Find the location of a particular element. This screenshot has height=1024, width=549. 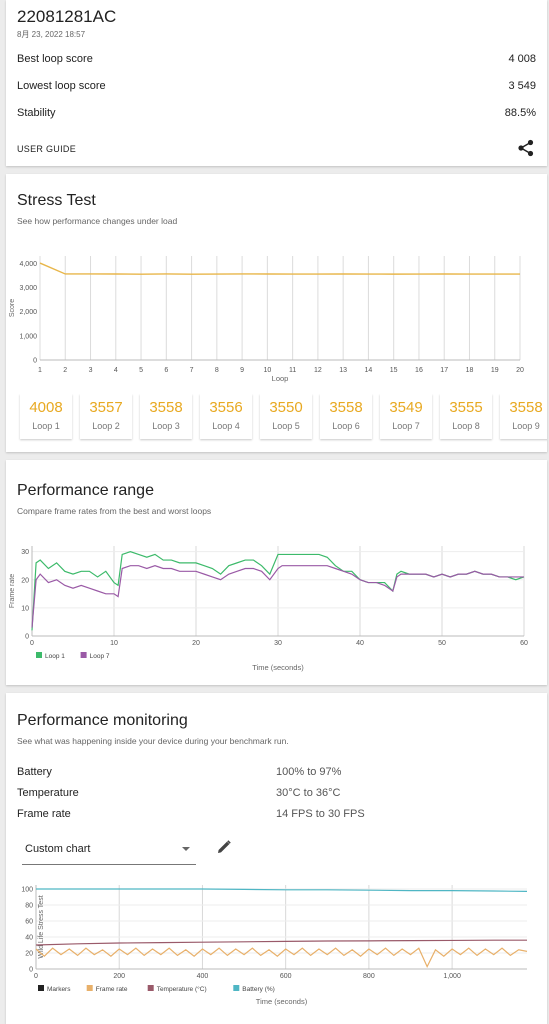

x-tick-label: 400 is located at coordinates (203, 976).